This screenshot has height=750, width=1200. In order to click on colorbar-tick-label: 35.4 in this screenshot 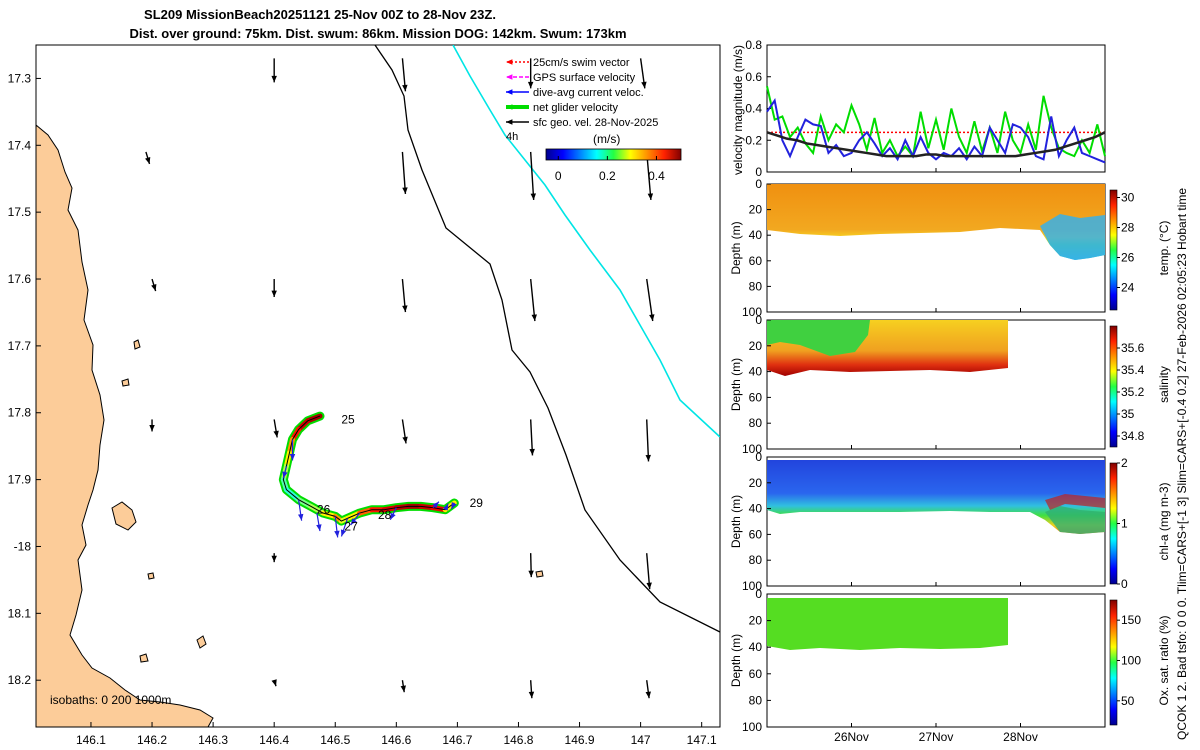, I will do `click(1133, 370)`.